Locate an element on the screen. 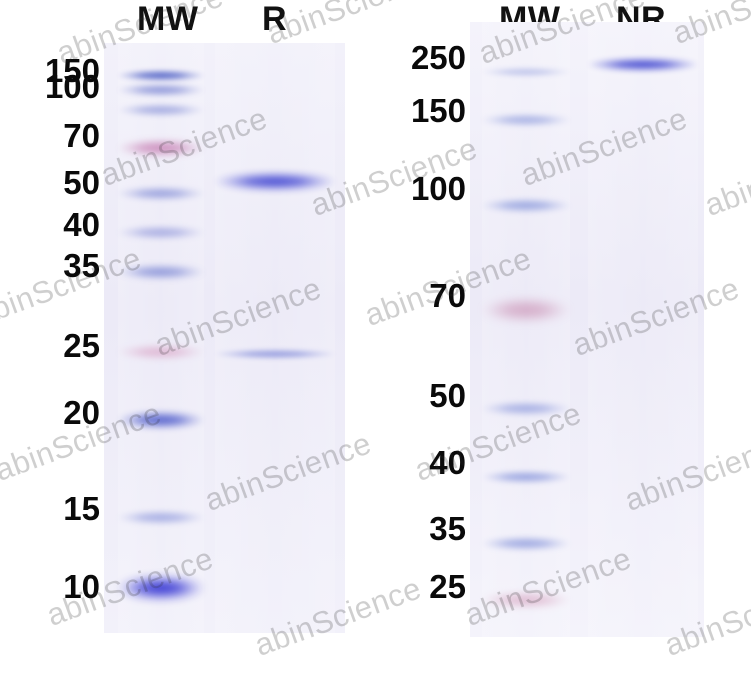 The image size is (751, 678). mw-marker-15: 15 is located at coordinates (81, 508).